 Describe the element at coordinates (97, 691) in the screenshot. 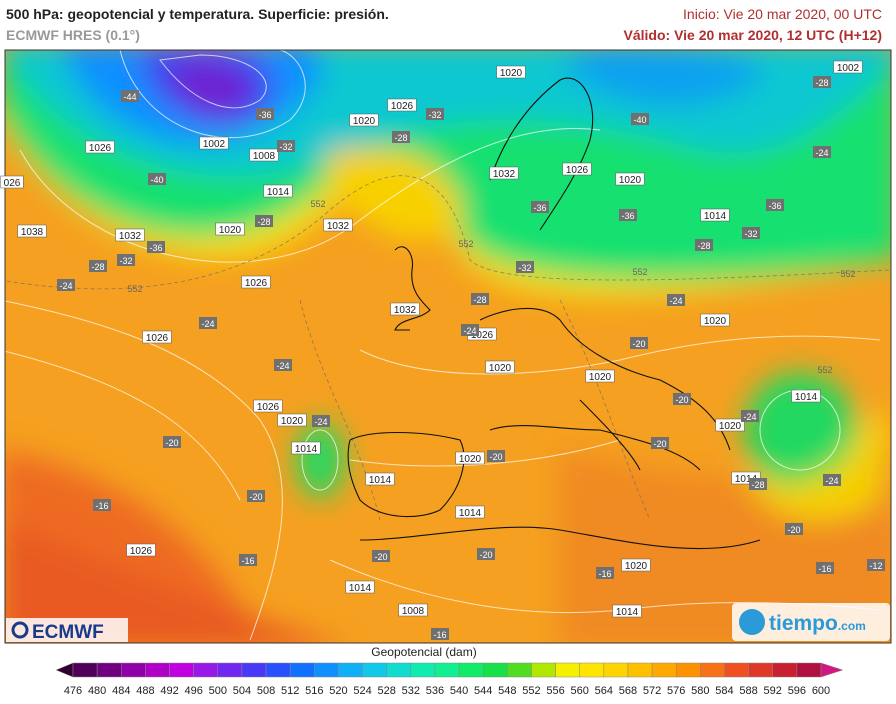

I see `colorbar-tick-label: 480` at that location.